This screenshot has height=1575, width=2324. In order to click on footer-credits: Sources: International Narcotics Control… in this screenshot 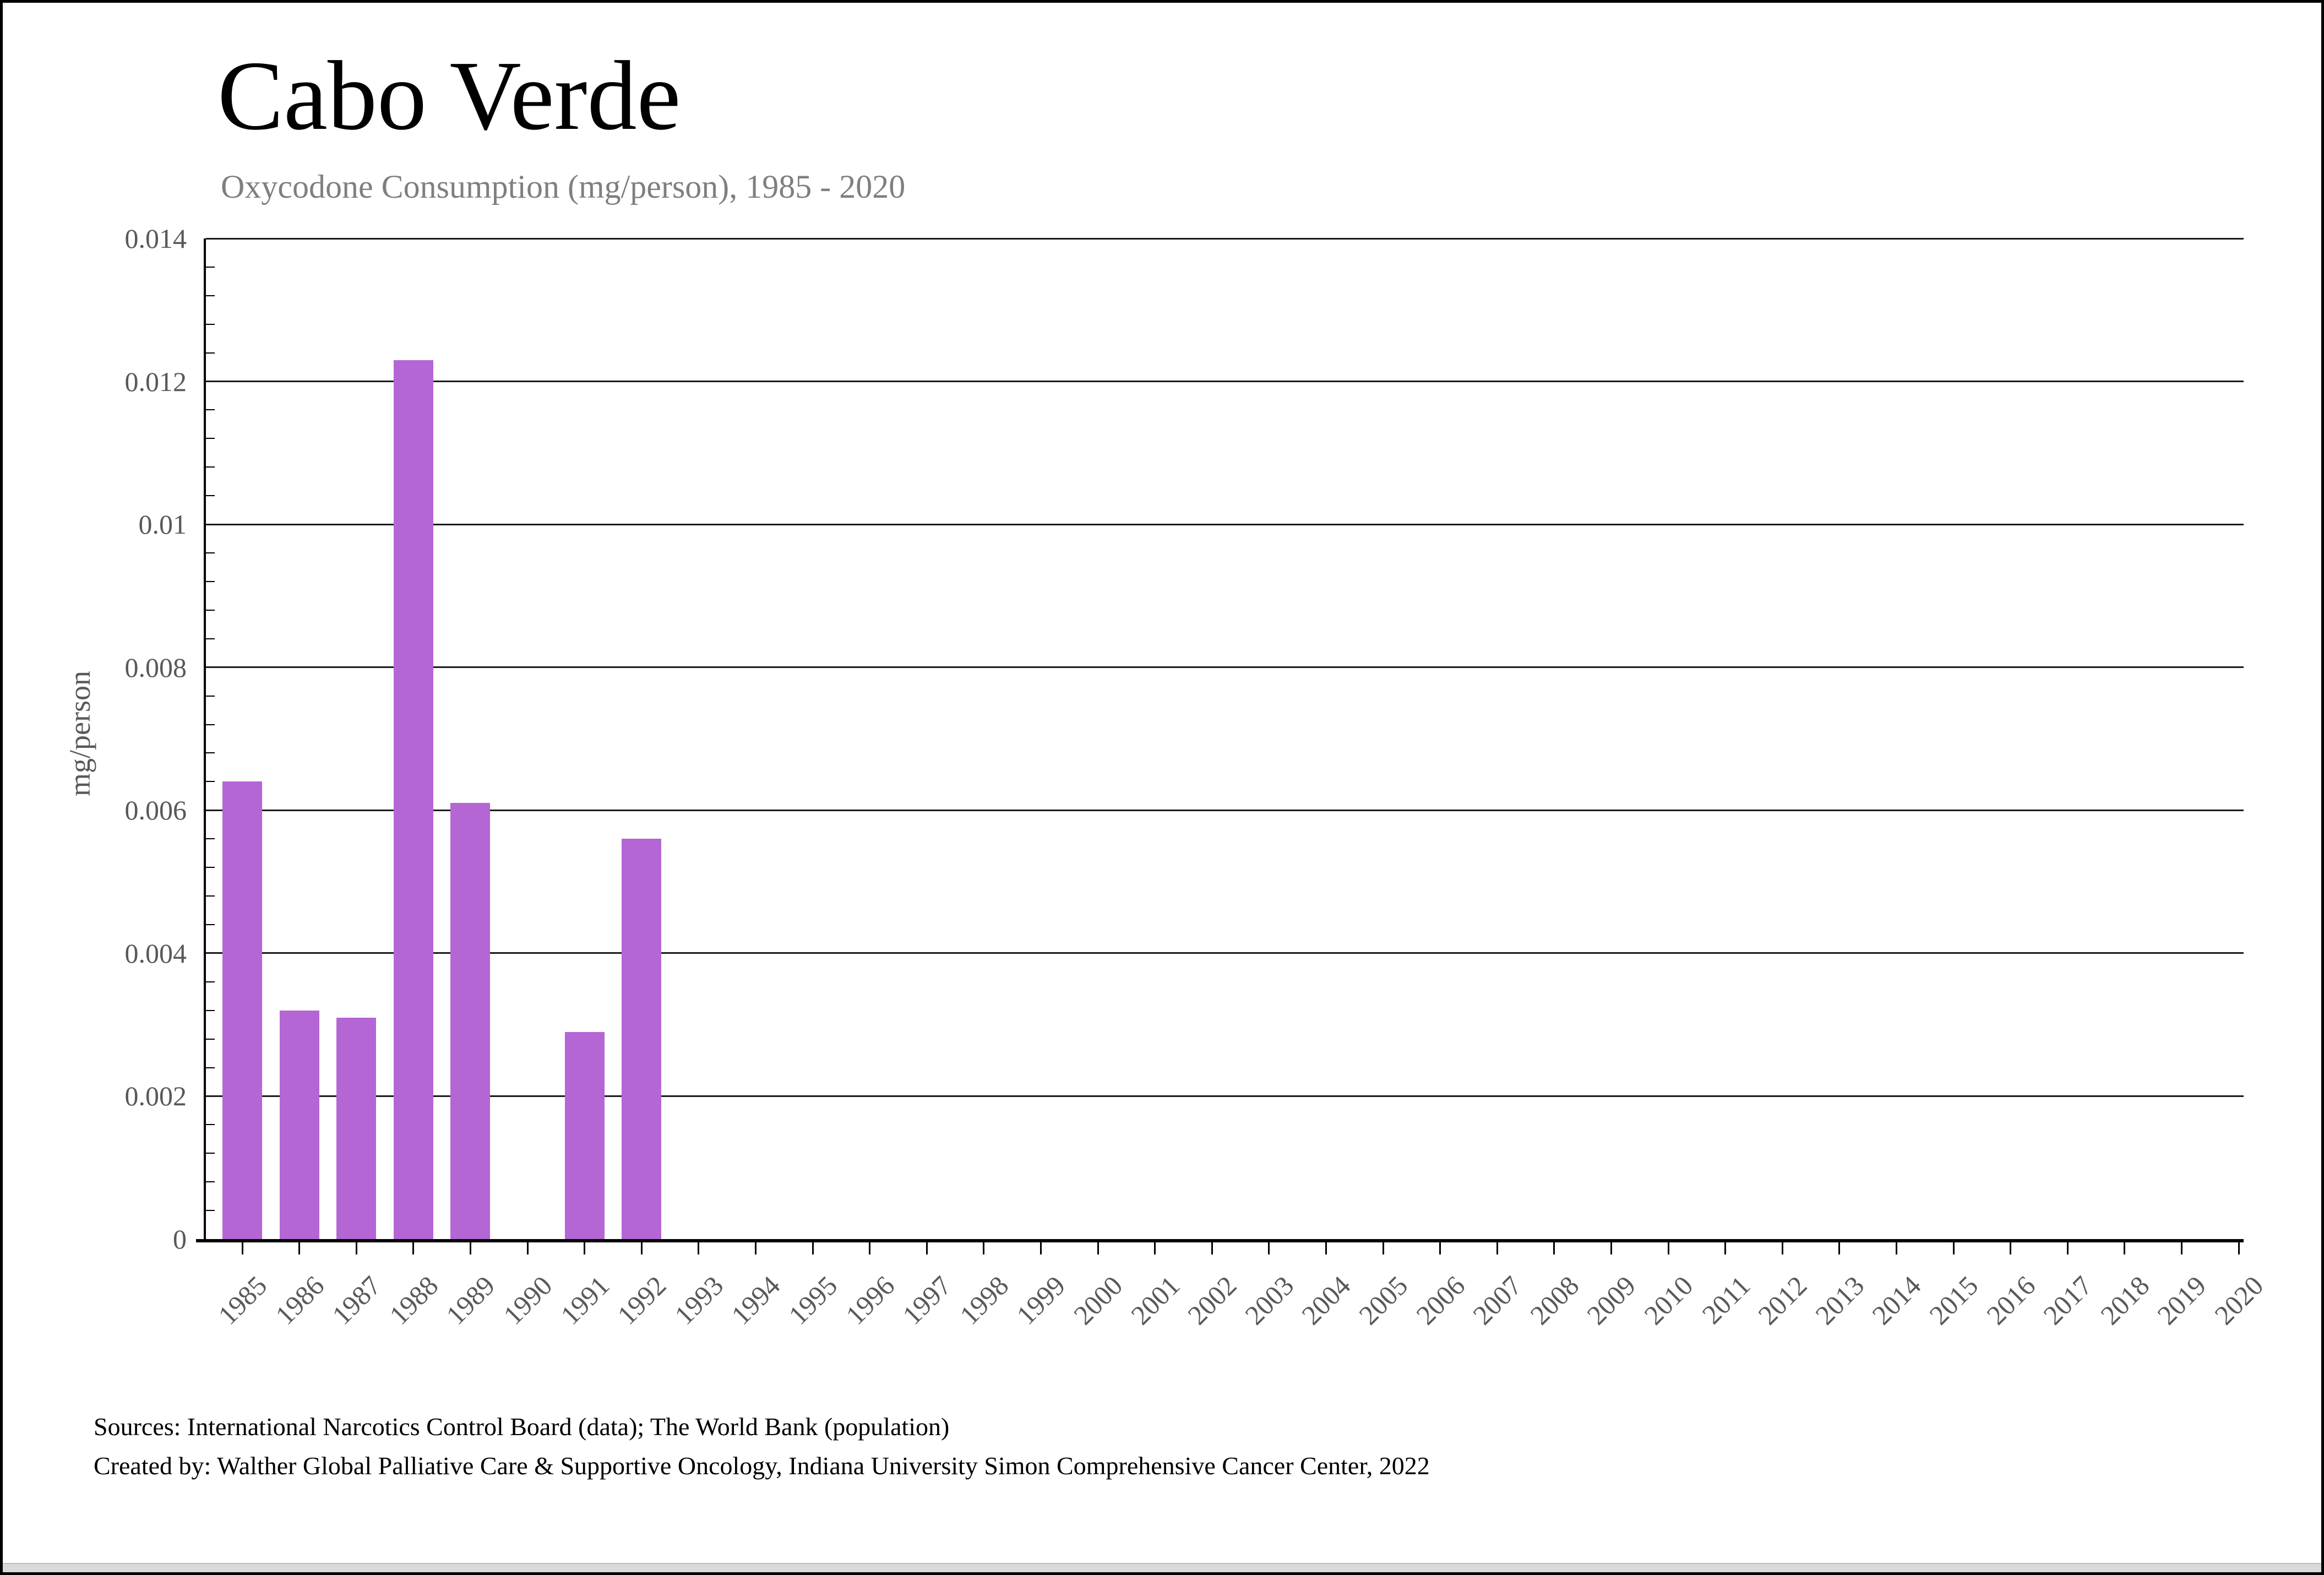, I will do `click(762, 1446)`.